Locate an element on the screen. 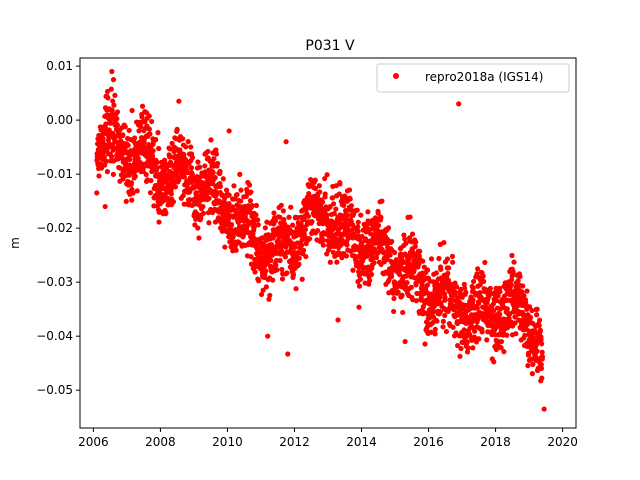 The height and width of the screenshot is (480, 640). chart-title: P031 V is located at coordinates (330, 46).